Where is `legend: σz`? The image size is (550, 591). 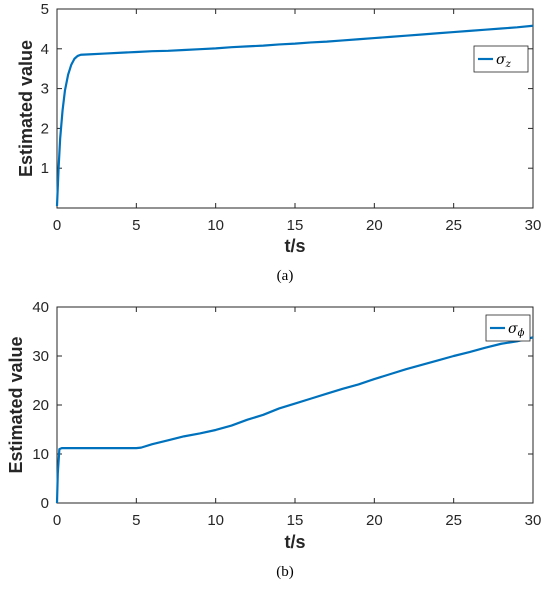
legend: σz is located at coordinates (501, 59).